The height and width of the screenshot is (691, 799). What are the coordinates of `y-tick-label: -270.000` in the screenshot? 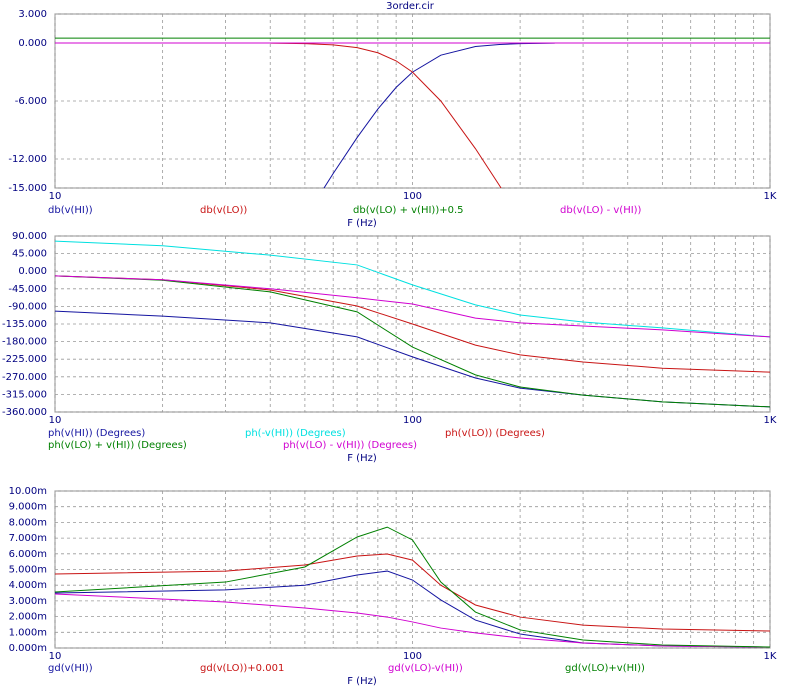 It's located at (24, 377).